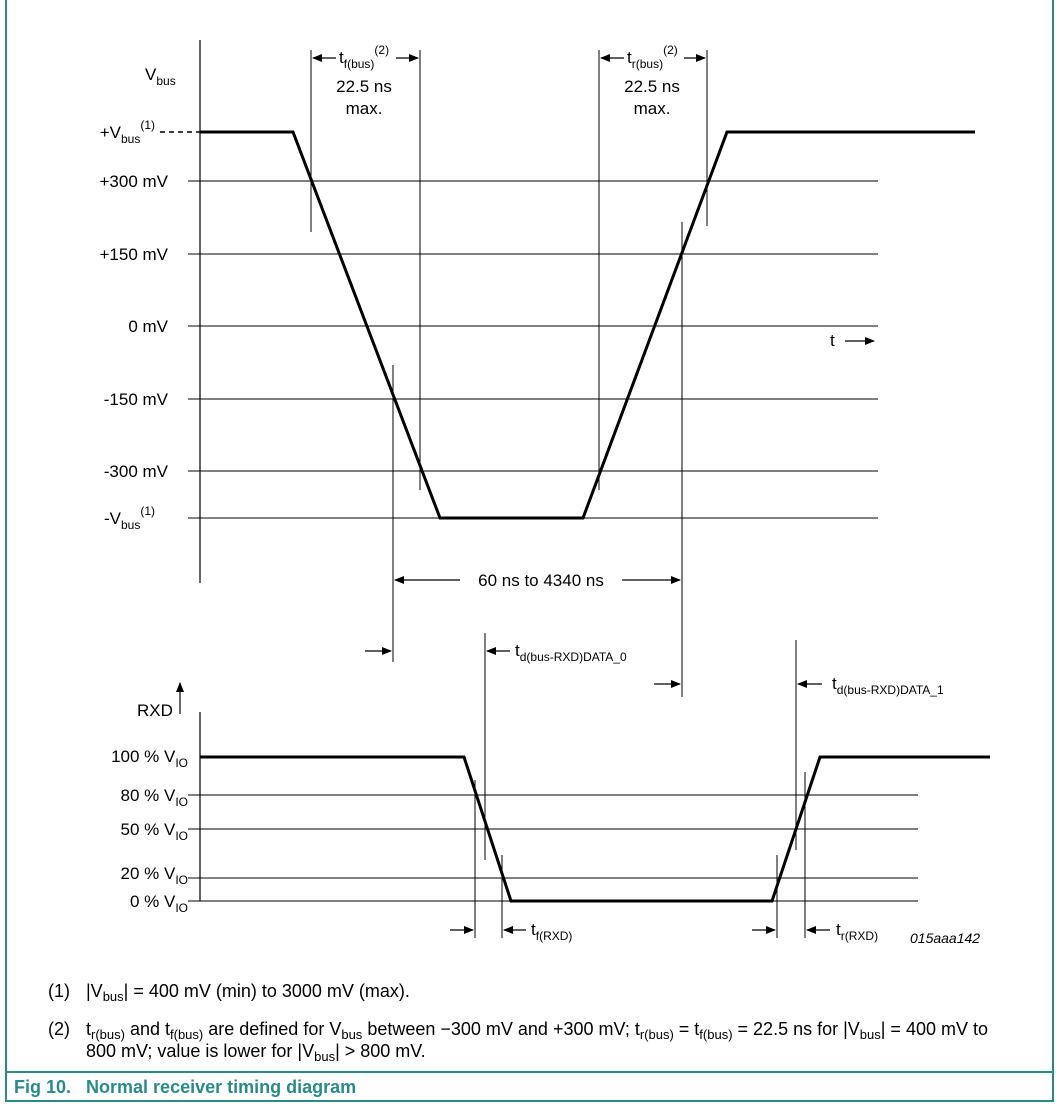 The height and width of the screenshot is (1110, 1061). Describe the element at coordinates (529, 1072) in the screenshot. I see `caption-divider` at that location.